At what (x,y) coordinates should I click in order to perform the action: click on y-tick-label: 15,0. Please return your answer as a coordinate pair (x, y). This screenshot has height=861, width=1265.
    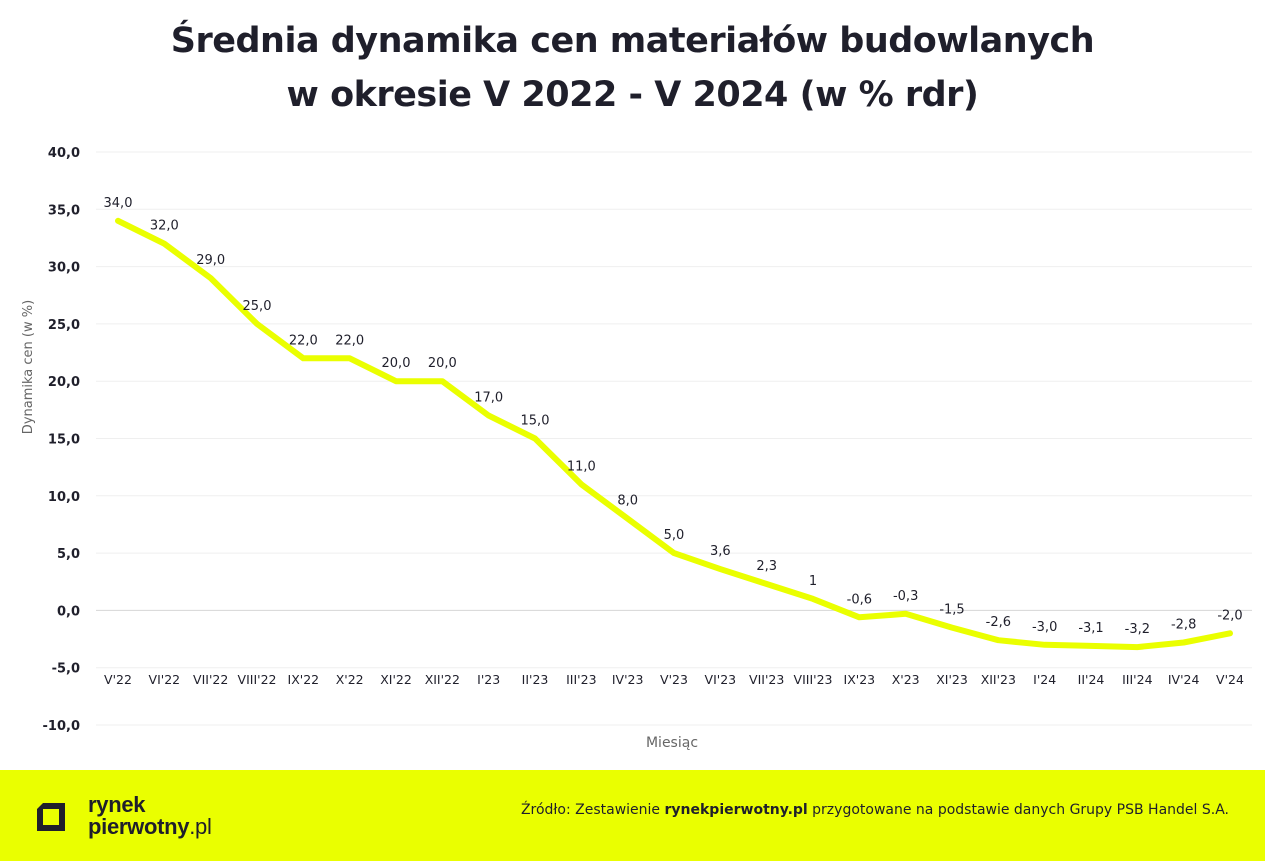
    Looking at the image, I should click on (64, 440).